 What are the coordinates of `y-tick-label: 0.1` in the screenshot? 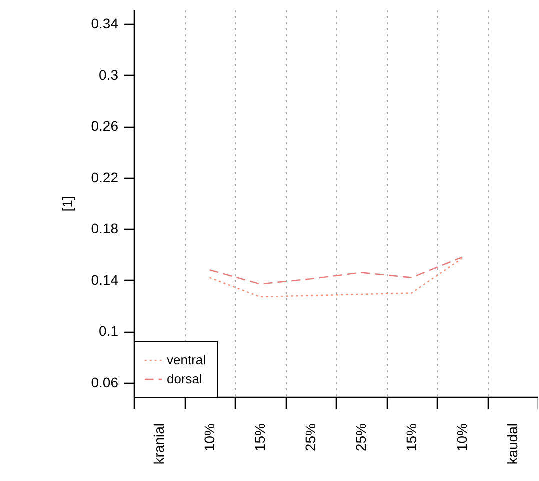 It's located at (109, 331).